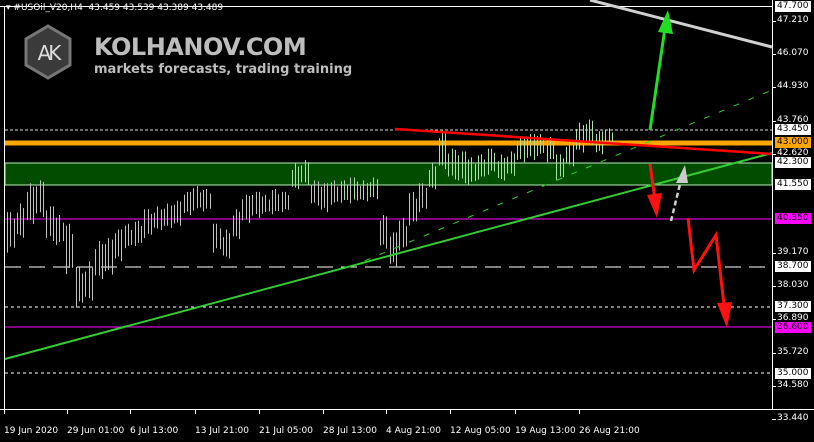 The width and height of the screenshot is (814, 442). Describe the element at coordinates (678, 193) in the screenshot. I see `gray-dashed-up-arrow` at that location.